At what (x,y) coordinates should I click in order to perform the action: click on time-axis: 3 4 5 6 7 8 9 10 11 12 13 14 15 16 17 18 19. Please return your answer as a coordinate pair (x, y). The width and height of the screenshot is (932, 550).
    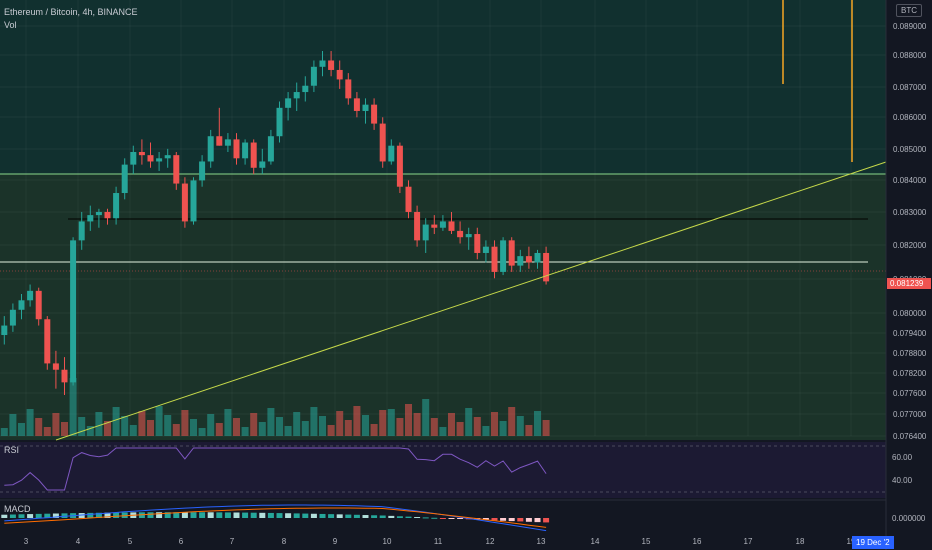
    Looking at the image, I should click on (440, 541).